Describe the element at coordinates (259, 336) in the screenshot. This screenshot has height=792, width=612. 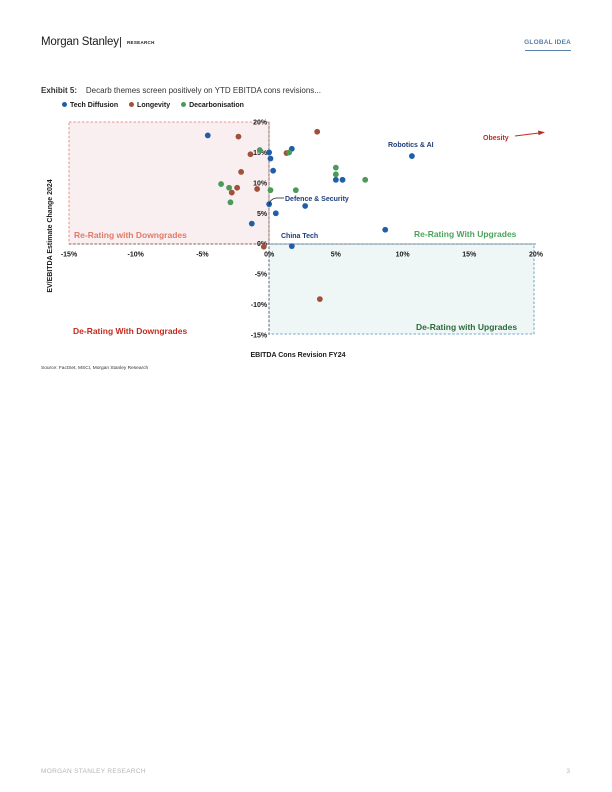
I see `y-tick-label: -15%` at that location.